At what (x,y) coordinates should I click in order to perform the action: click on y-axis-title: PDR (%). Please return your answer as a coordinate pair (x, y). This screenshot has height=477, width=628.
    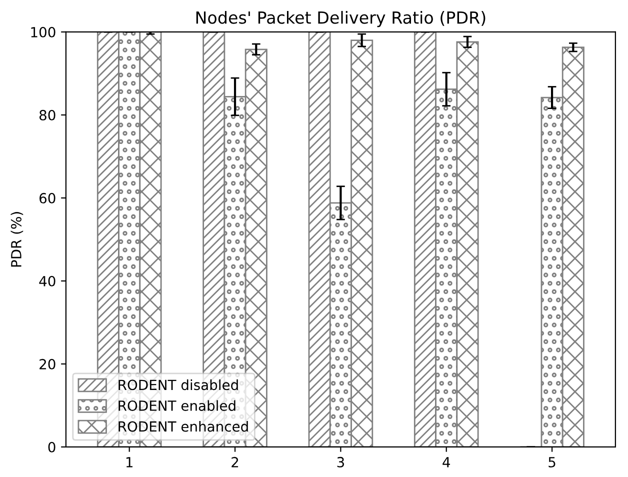
    Looking at the image, I should click on (17, 239).